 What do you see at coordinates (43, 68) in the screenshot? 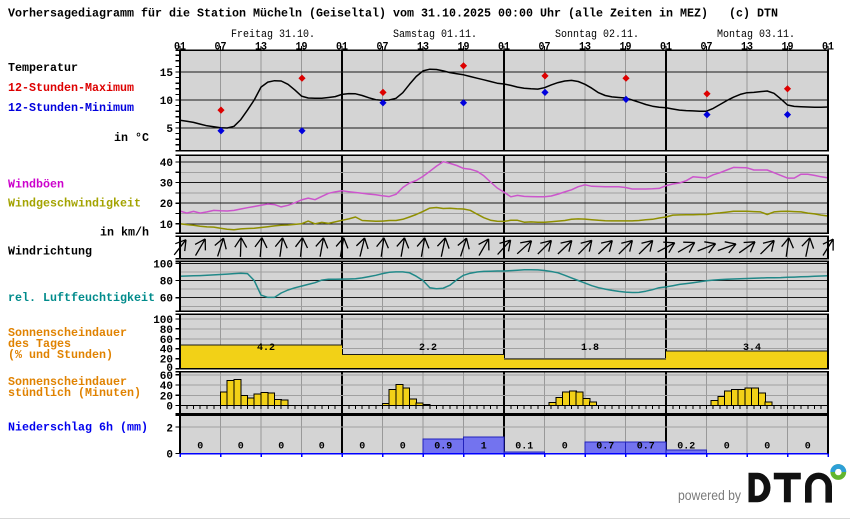
I see `svg-text: Temperatur` at bounding box center [43, 68].